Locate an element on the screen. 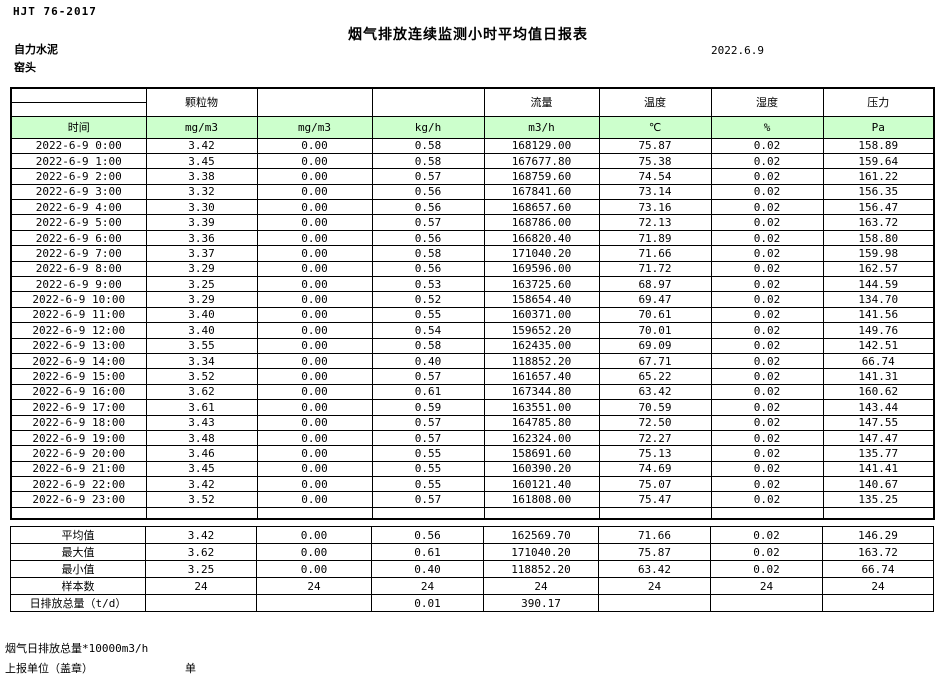 This screenshot has height=675, width=949. value-cell: 156.47 is located at coordinates (878, 207).